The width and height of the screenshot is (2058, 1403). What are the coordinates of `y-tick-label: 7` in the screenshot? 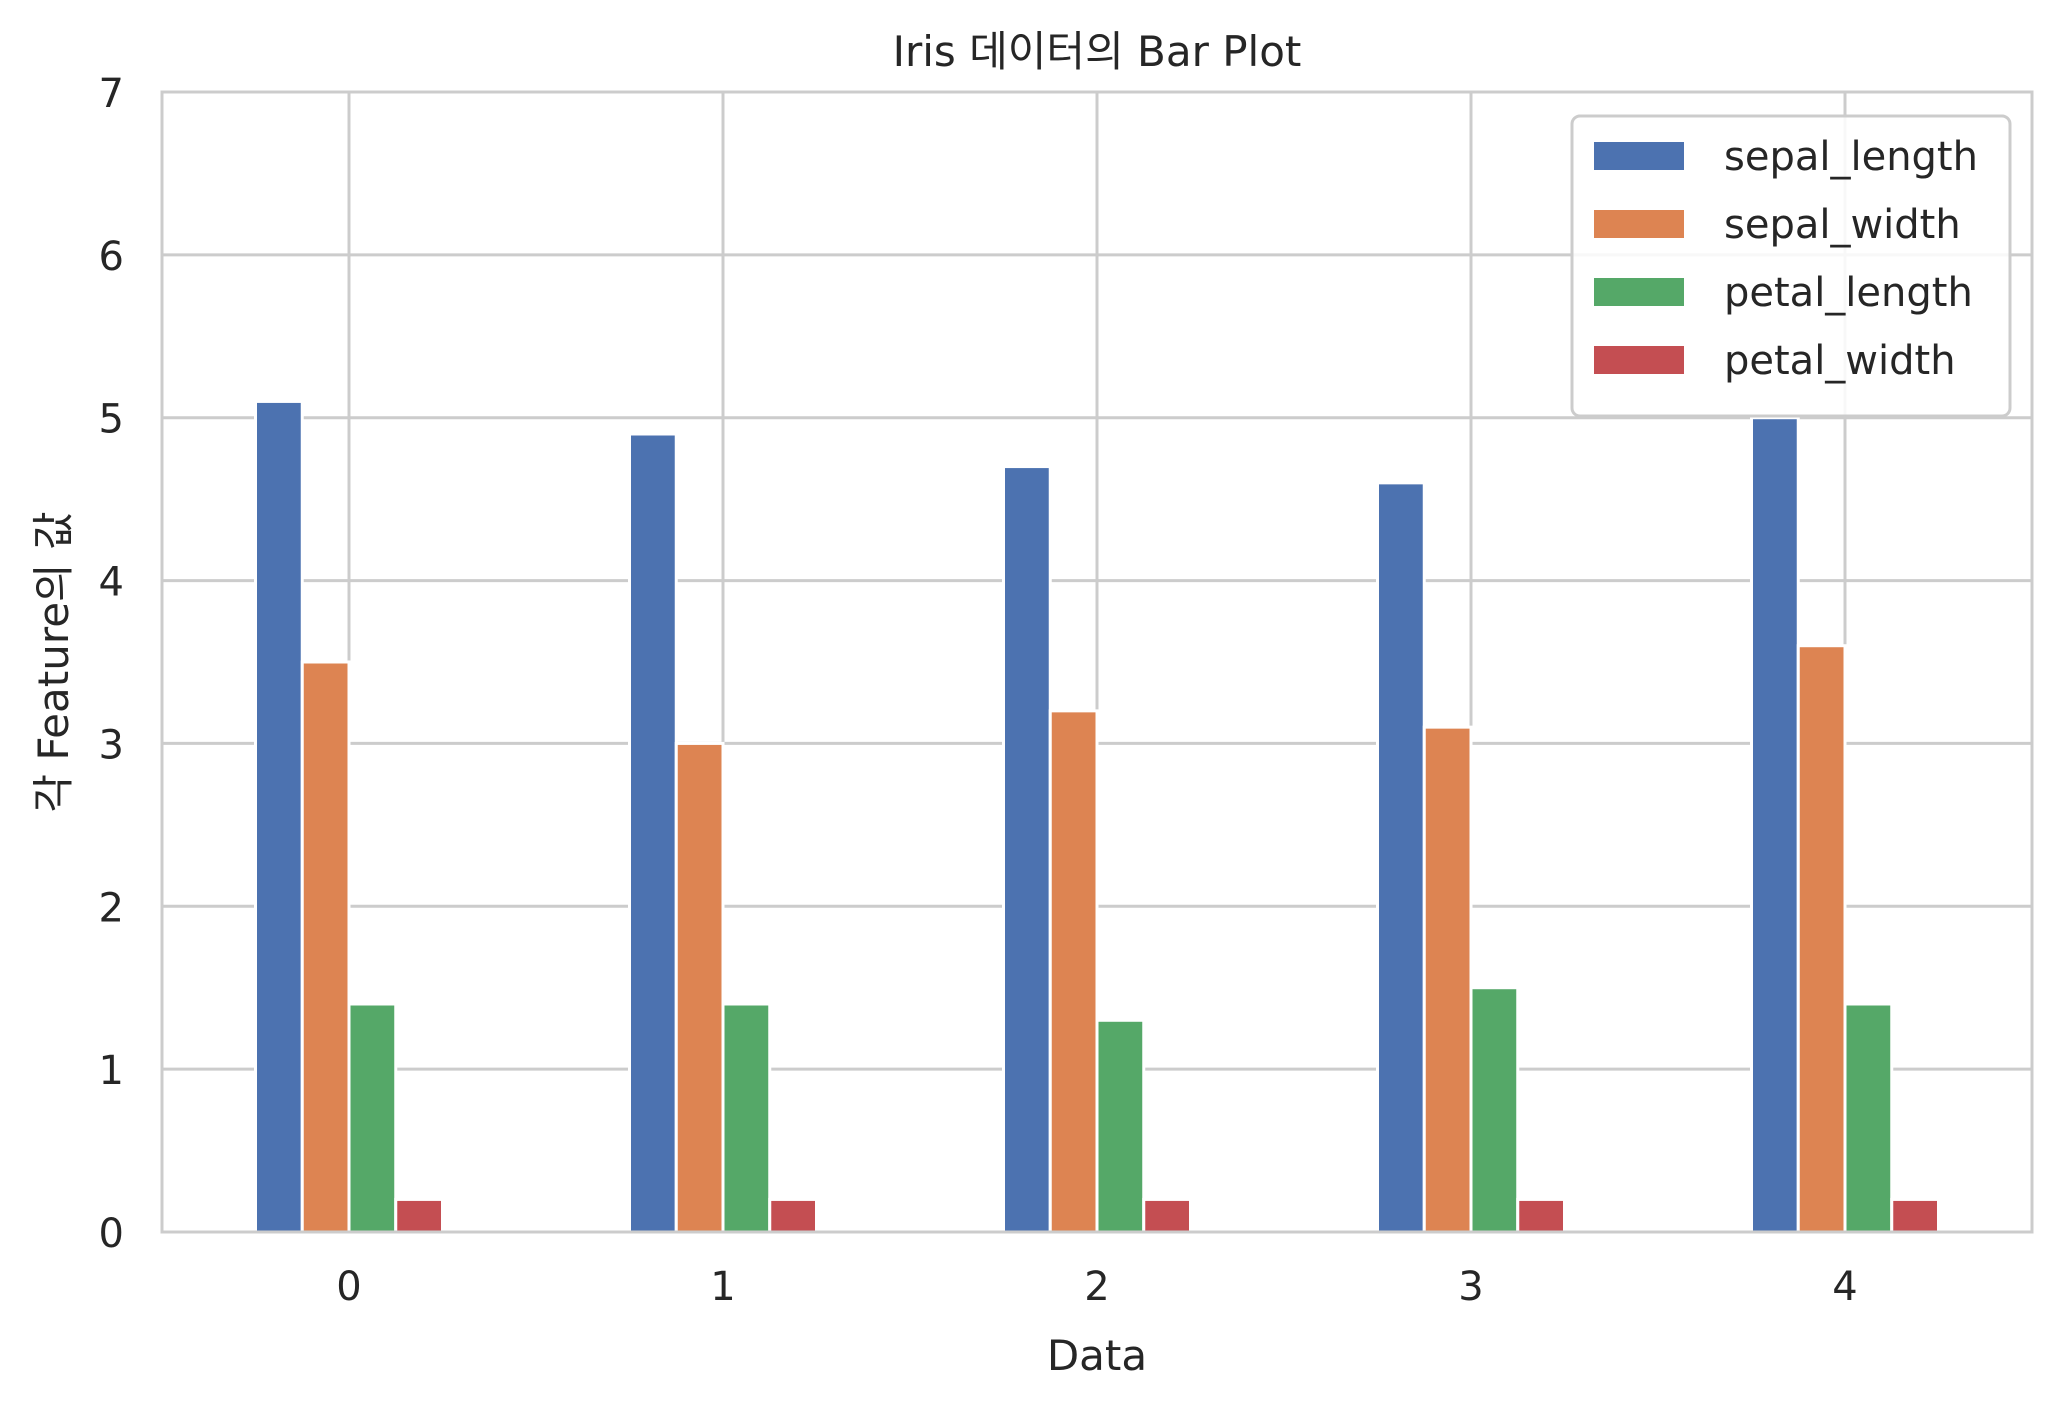 It's located at (111, 94).